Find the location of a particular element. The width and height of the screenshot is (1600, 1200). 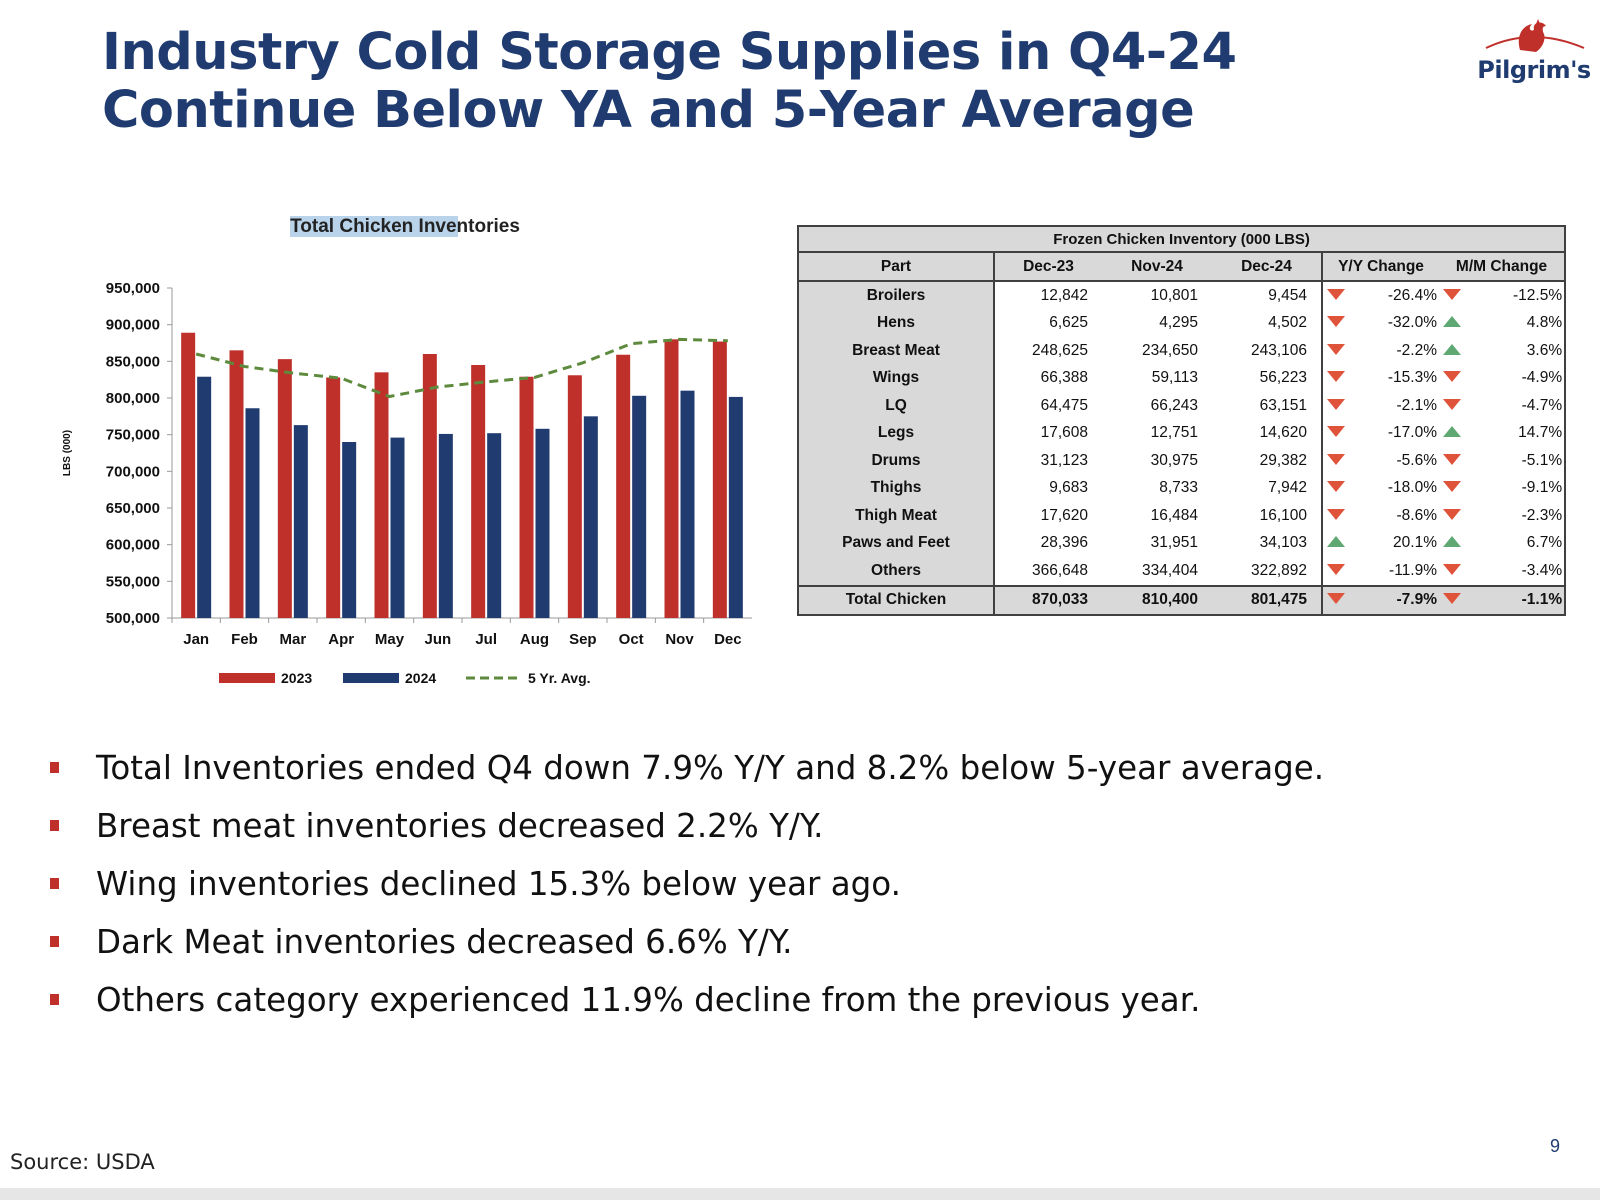

dec23-cell: 31,123 is located at coordinates (1064, 460).